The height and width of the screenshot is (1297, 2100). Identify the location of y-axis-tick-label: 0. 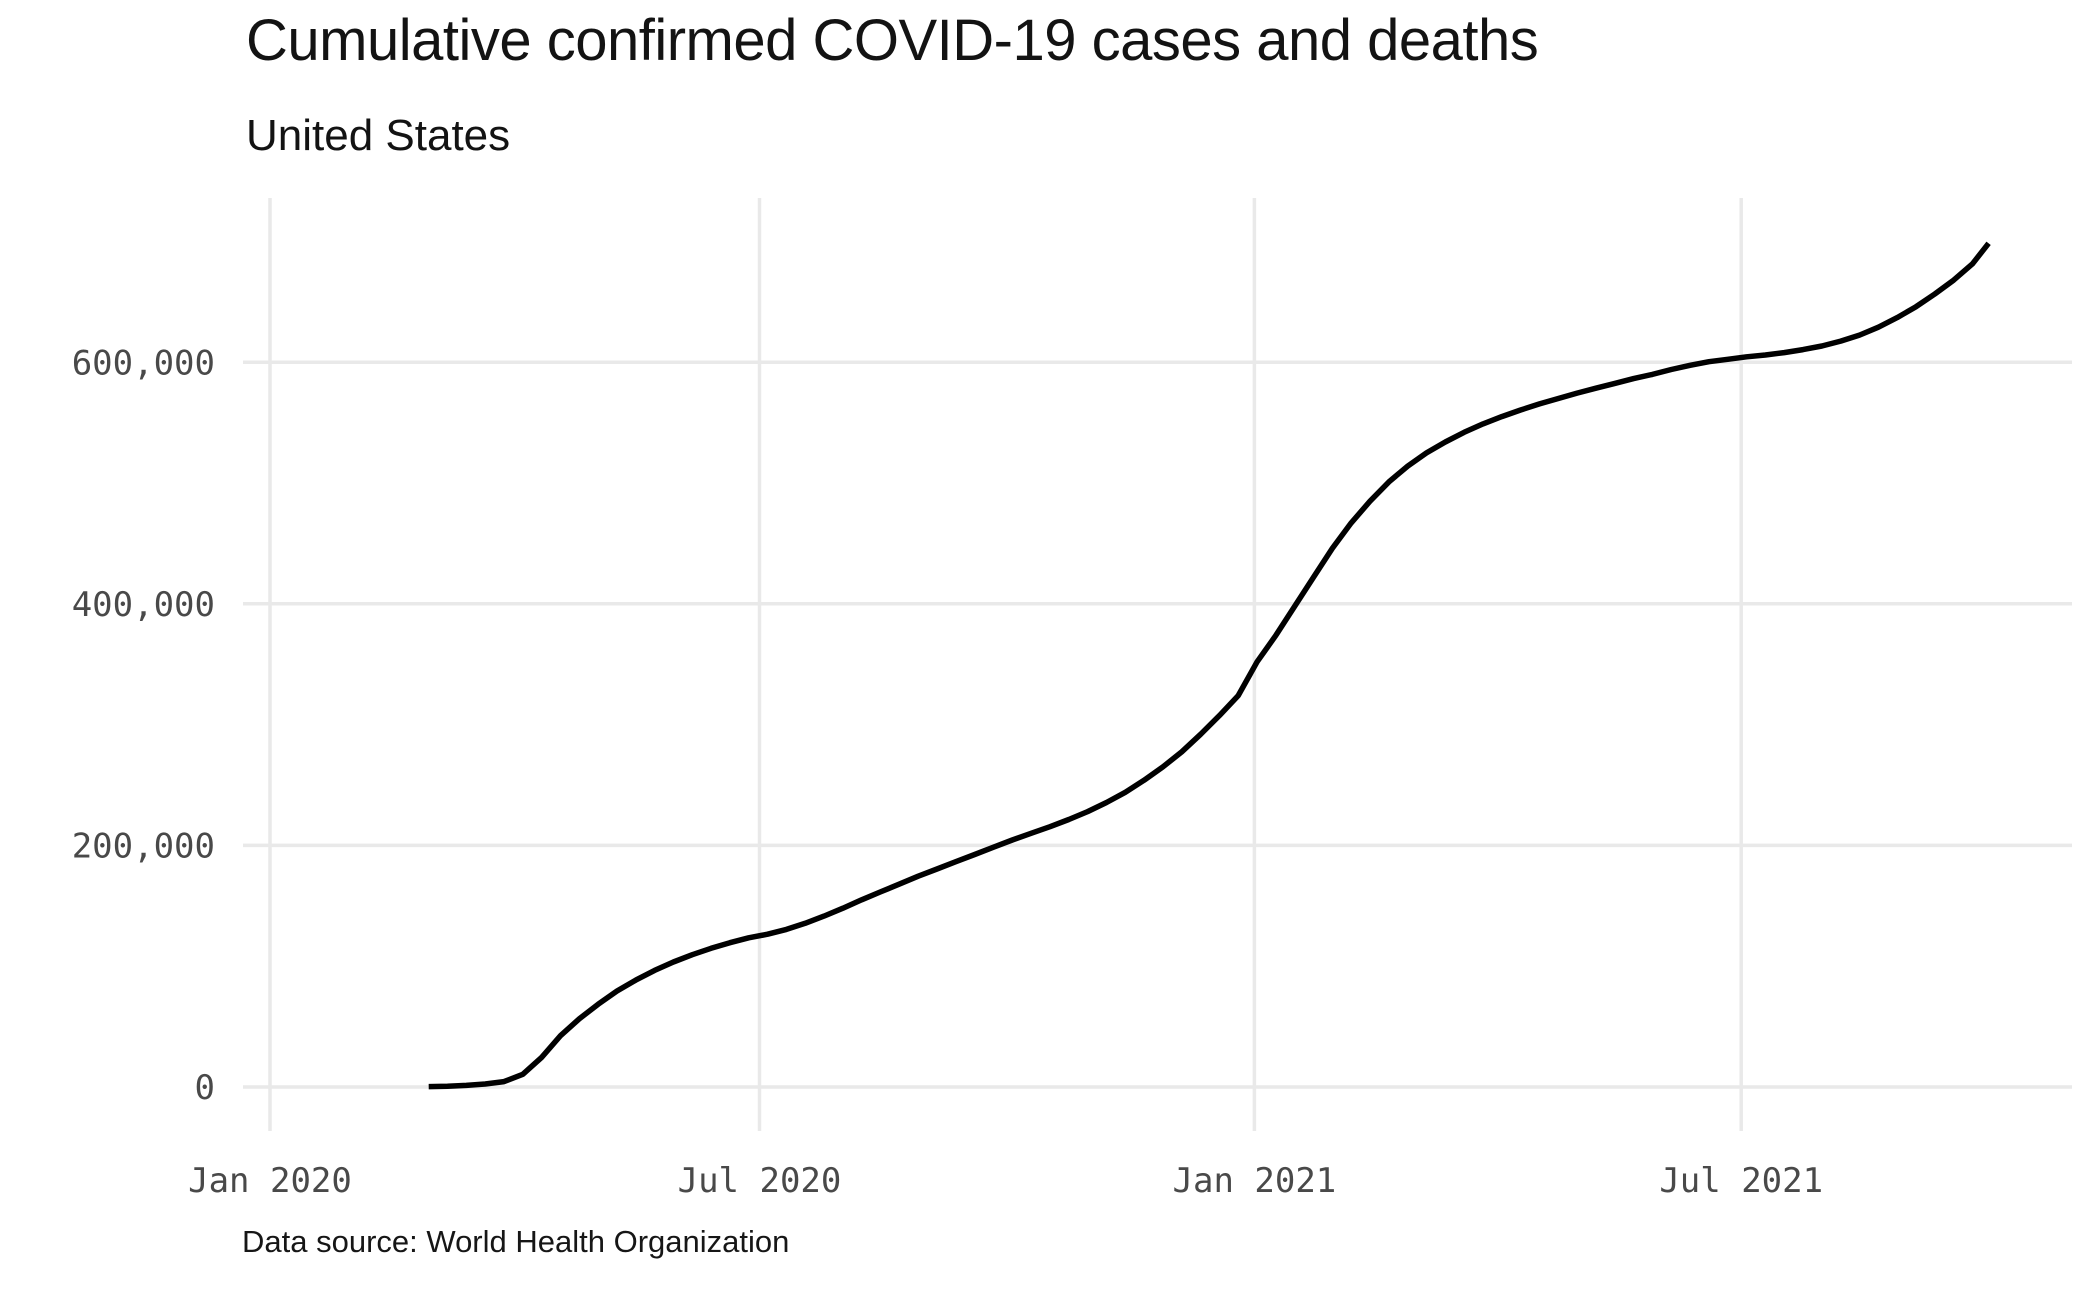
(205, 1088).